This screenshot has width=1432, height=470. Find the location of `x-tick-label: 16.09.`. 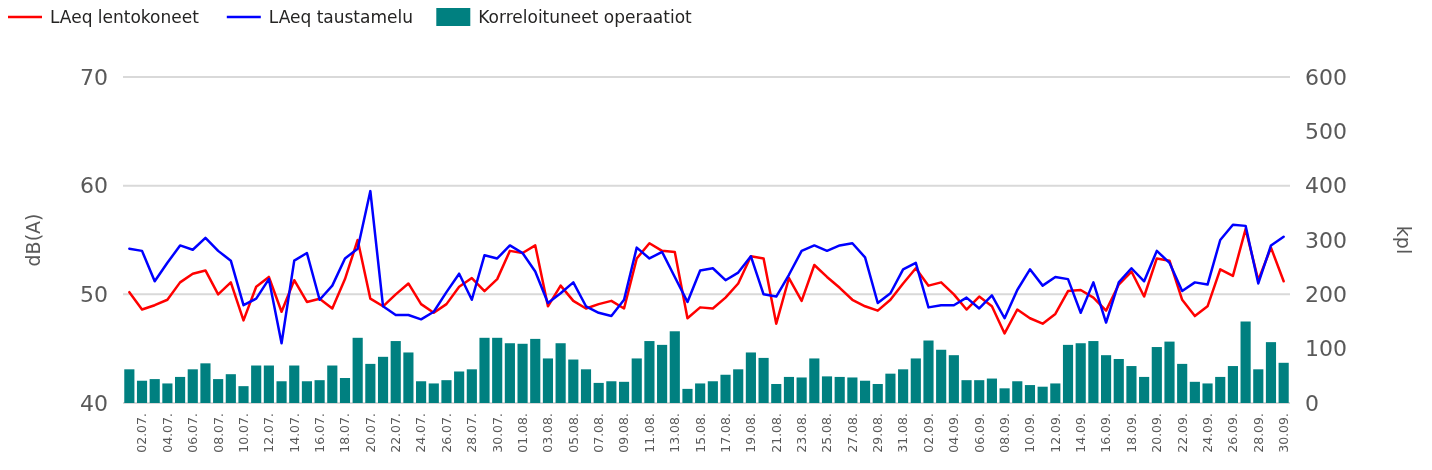

x-tick-label: 16.09. is located at coordinates (1106, 433).